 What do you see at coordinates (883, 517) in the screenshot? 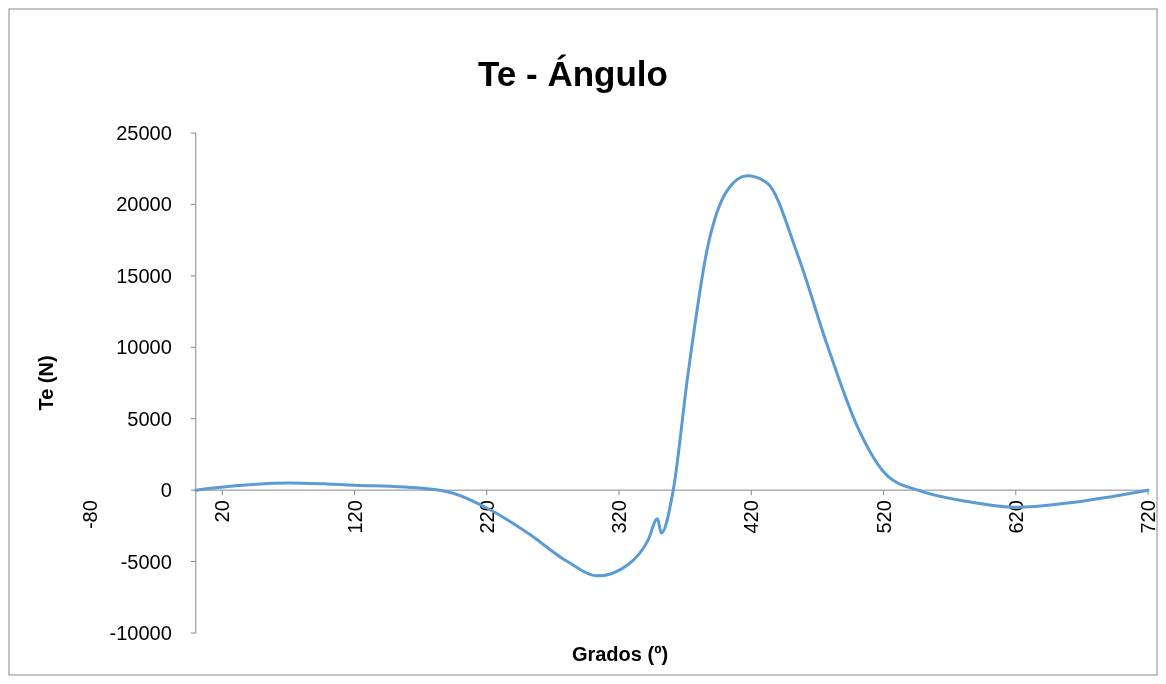
I see `x-tick-label: 520` at bounding box center [883, 517].